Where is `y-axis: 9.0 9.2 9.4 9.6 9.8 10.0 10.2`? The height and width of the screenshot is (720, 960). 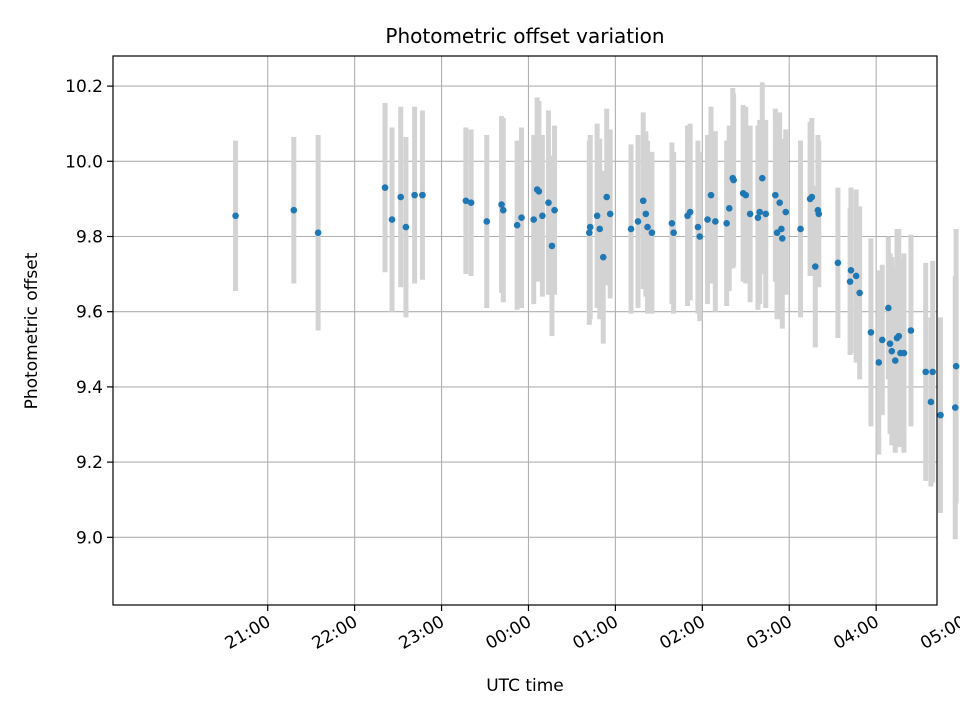
y-axis: 9.0 9.2 9.4 9.6 9.8 10.0 10.2 is located at coordinates (89, 312).